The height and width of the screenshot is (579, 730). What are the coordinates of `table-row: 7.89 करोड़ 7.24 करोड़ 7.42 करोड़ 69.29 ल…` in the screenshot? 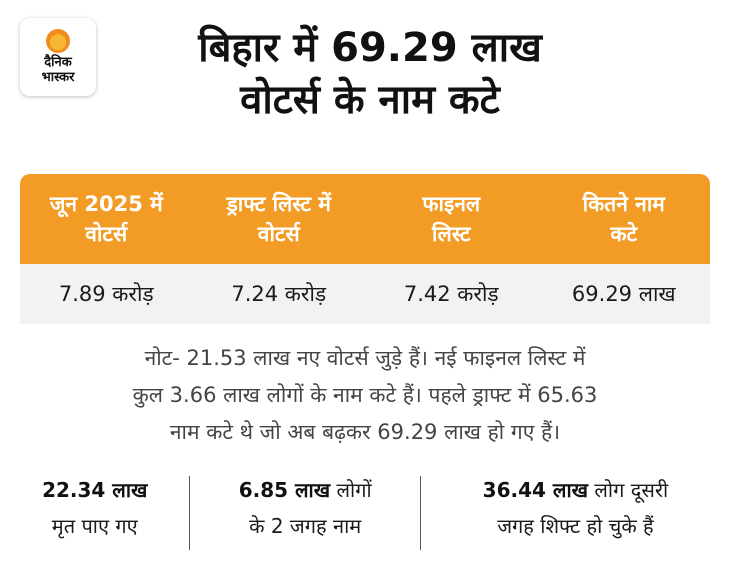 It's located at (365, 294).